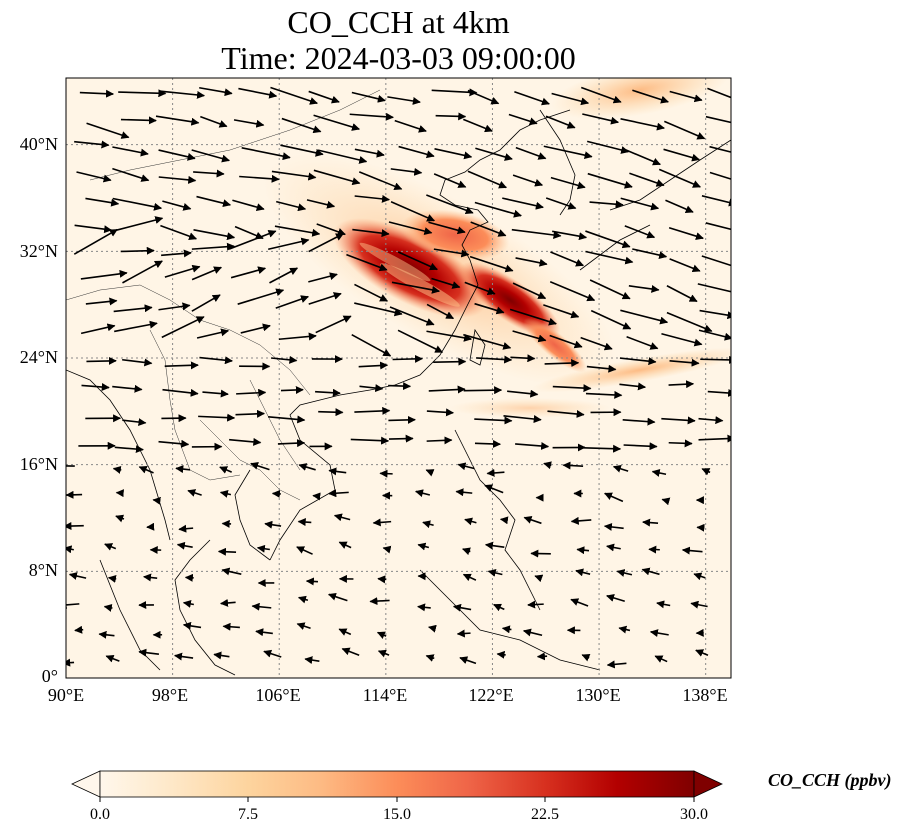 Image resolution: width=921 pixels, height=836 pixels. I want to click on lat-tick-label: 8°N, so click(43, 570).